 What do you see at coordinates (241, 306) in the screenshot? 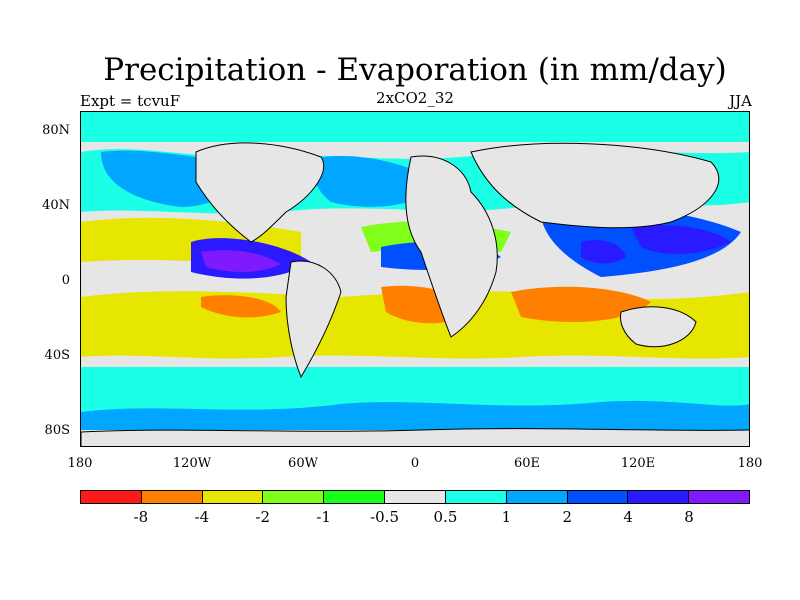
I see `field-s-pacific-orange` at bounding box center [241, 306].